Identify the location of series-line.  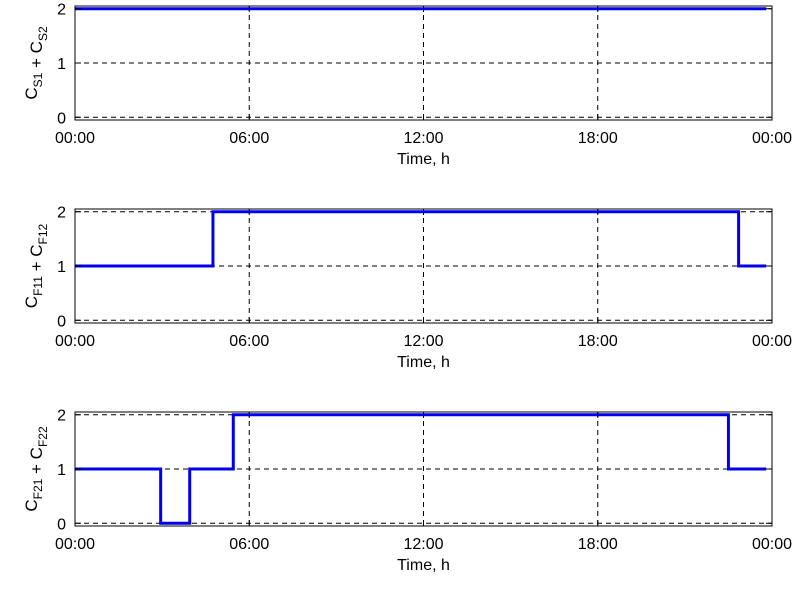
(421, 239).